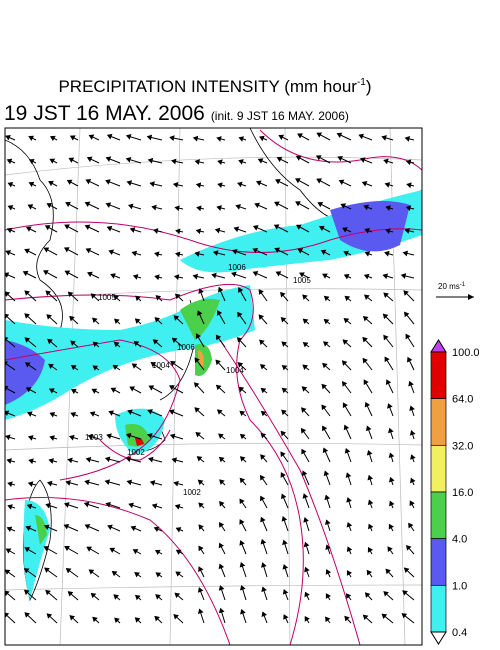 The image size is (500, 650). I want to click on init-time: (init. 9 JST 16 MAY. 2006), so click(280, 116).